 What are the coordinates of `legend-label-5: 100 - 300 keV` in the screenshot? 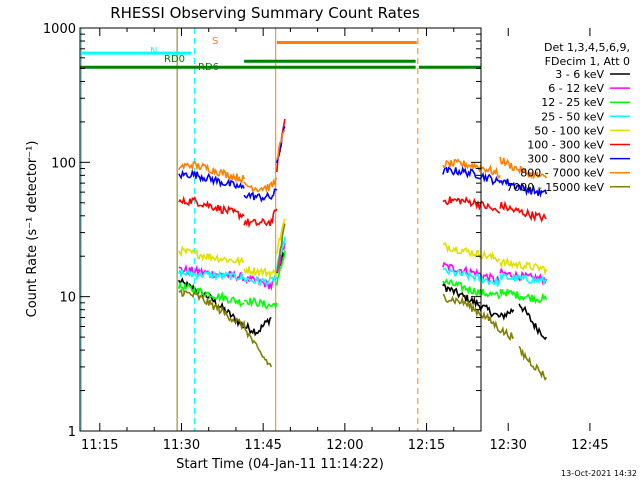 It's located at (565, 145).